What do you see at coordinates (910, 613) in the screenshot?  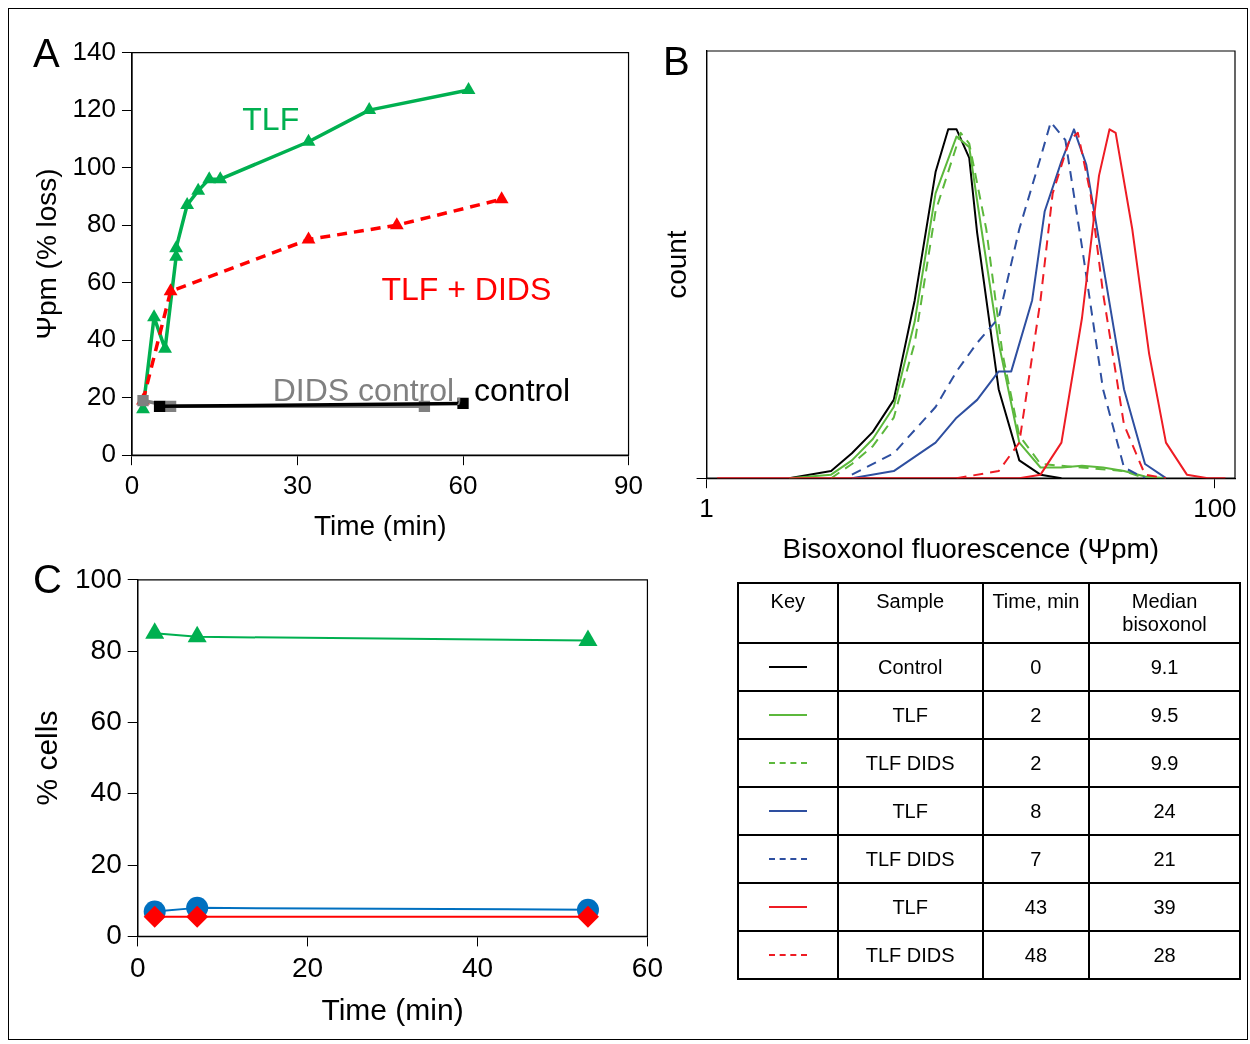 I see `category-label: Sample` at bounding box center [910, 613].